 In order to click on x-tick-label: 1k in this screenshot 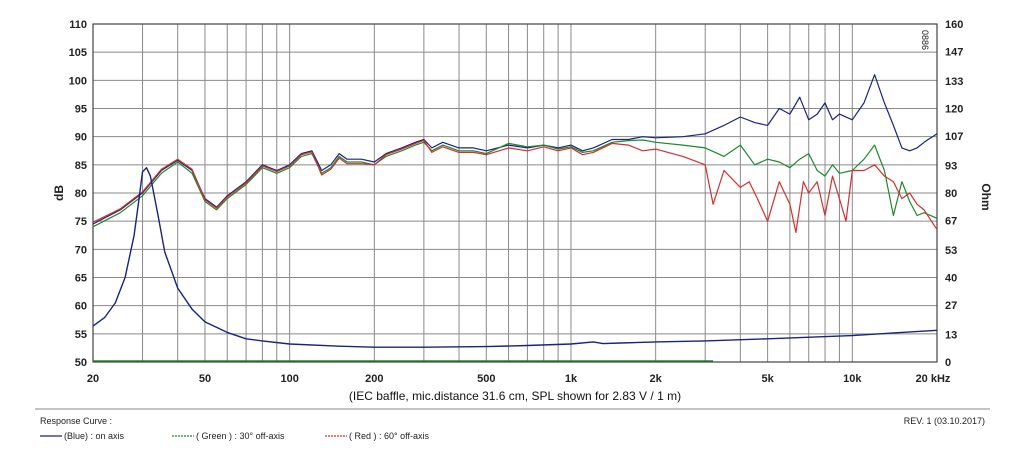, I will do `click(571, 379)`.